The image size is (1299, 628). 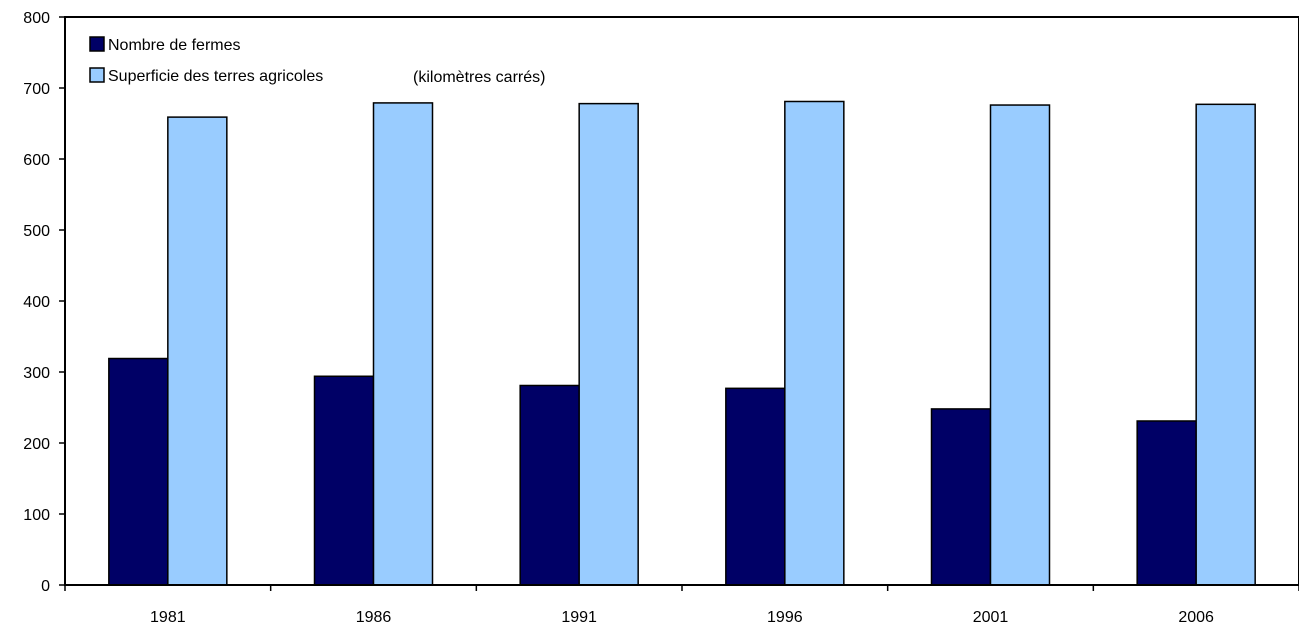 I want to click on bar-series-1-2006, so click(x=1166, y=503).